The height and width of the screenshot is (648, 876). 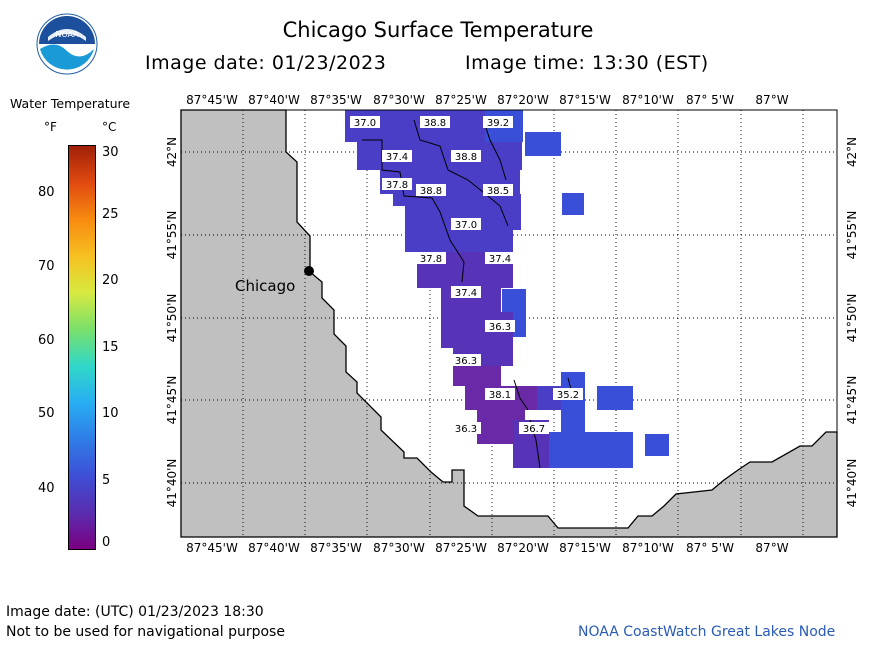 What do you see at coordinates (852, 318) in the screenshot?
I see `lat-label-right: 41°50'N` at bounding box center [852, 318].